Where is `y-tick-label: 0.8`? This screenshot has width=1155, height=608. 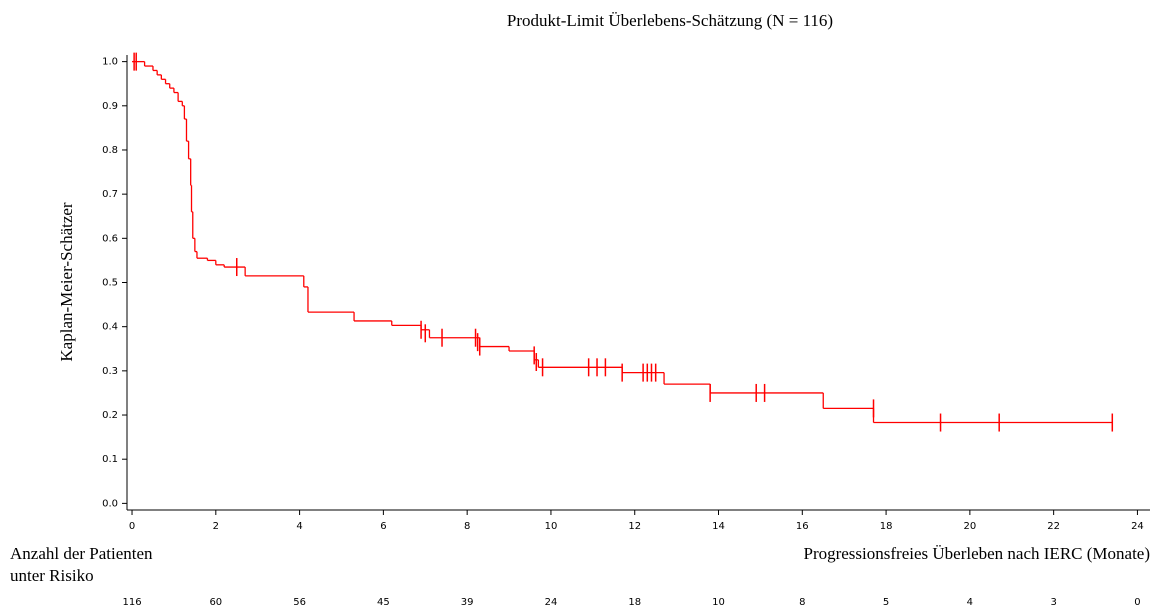 y-tick-label: 0.8 is located at coordinates (110, 150).